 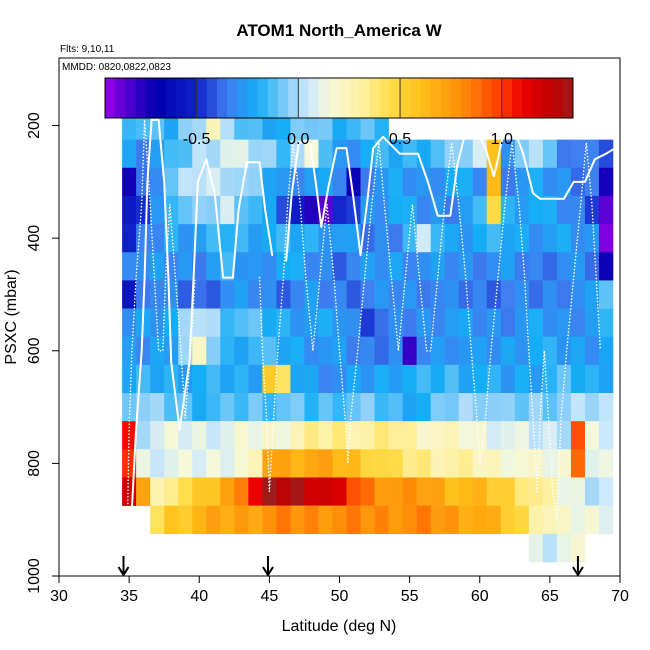 I want to click on x-tick-label: 30, so click(x=59, y=596).